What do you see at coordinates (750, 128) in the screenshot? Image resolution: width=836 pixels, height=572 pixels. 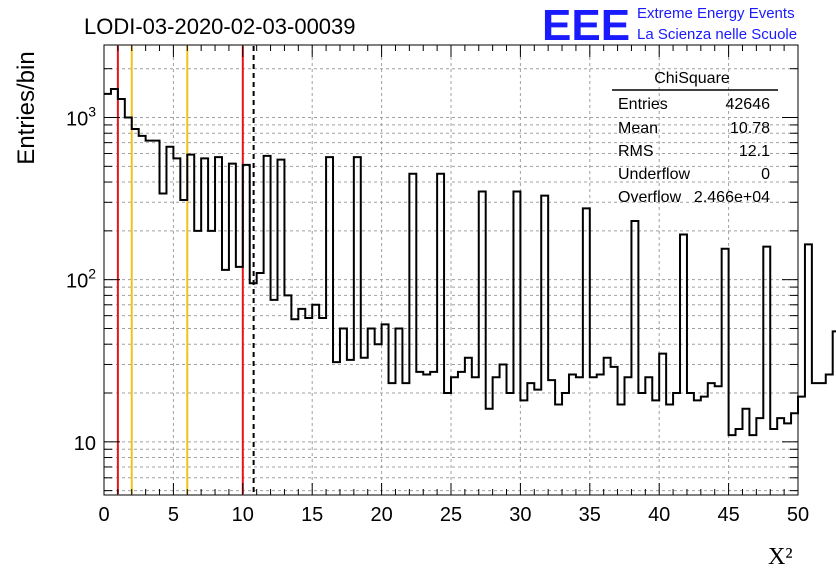 I see `stats-value-mean: 10.78` at bounding box center [750, 128].